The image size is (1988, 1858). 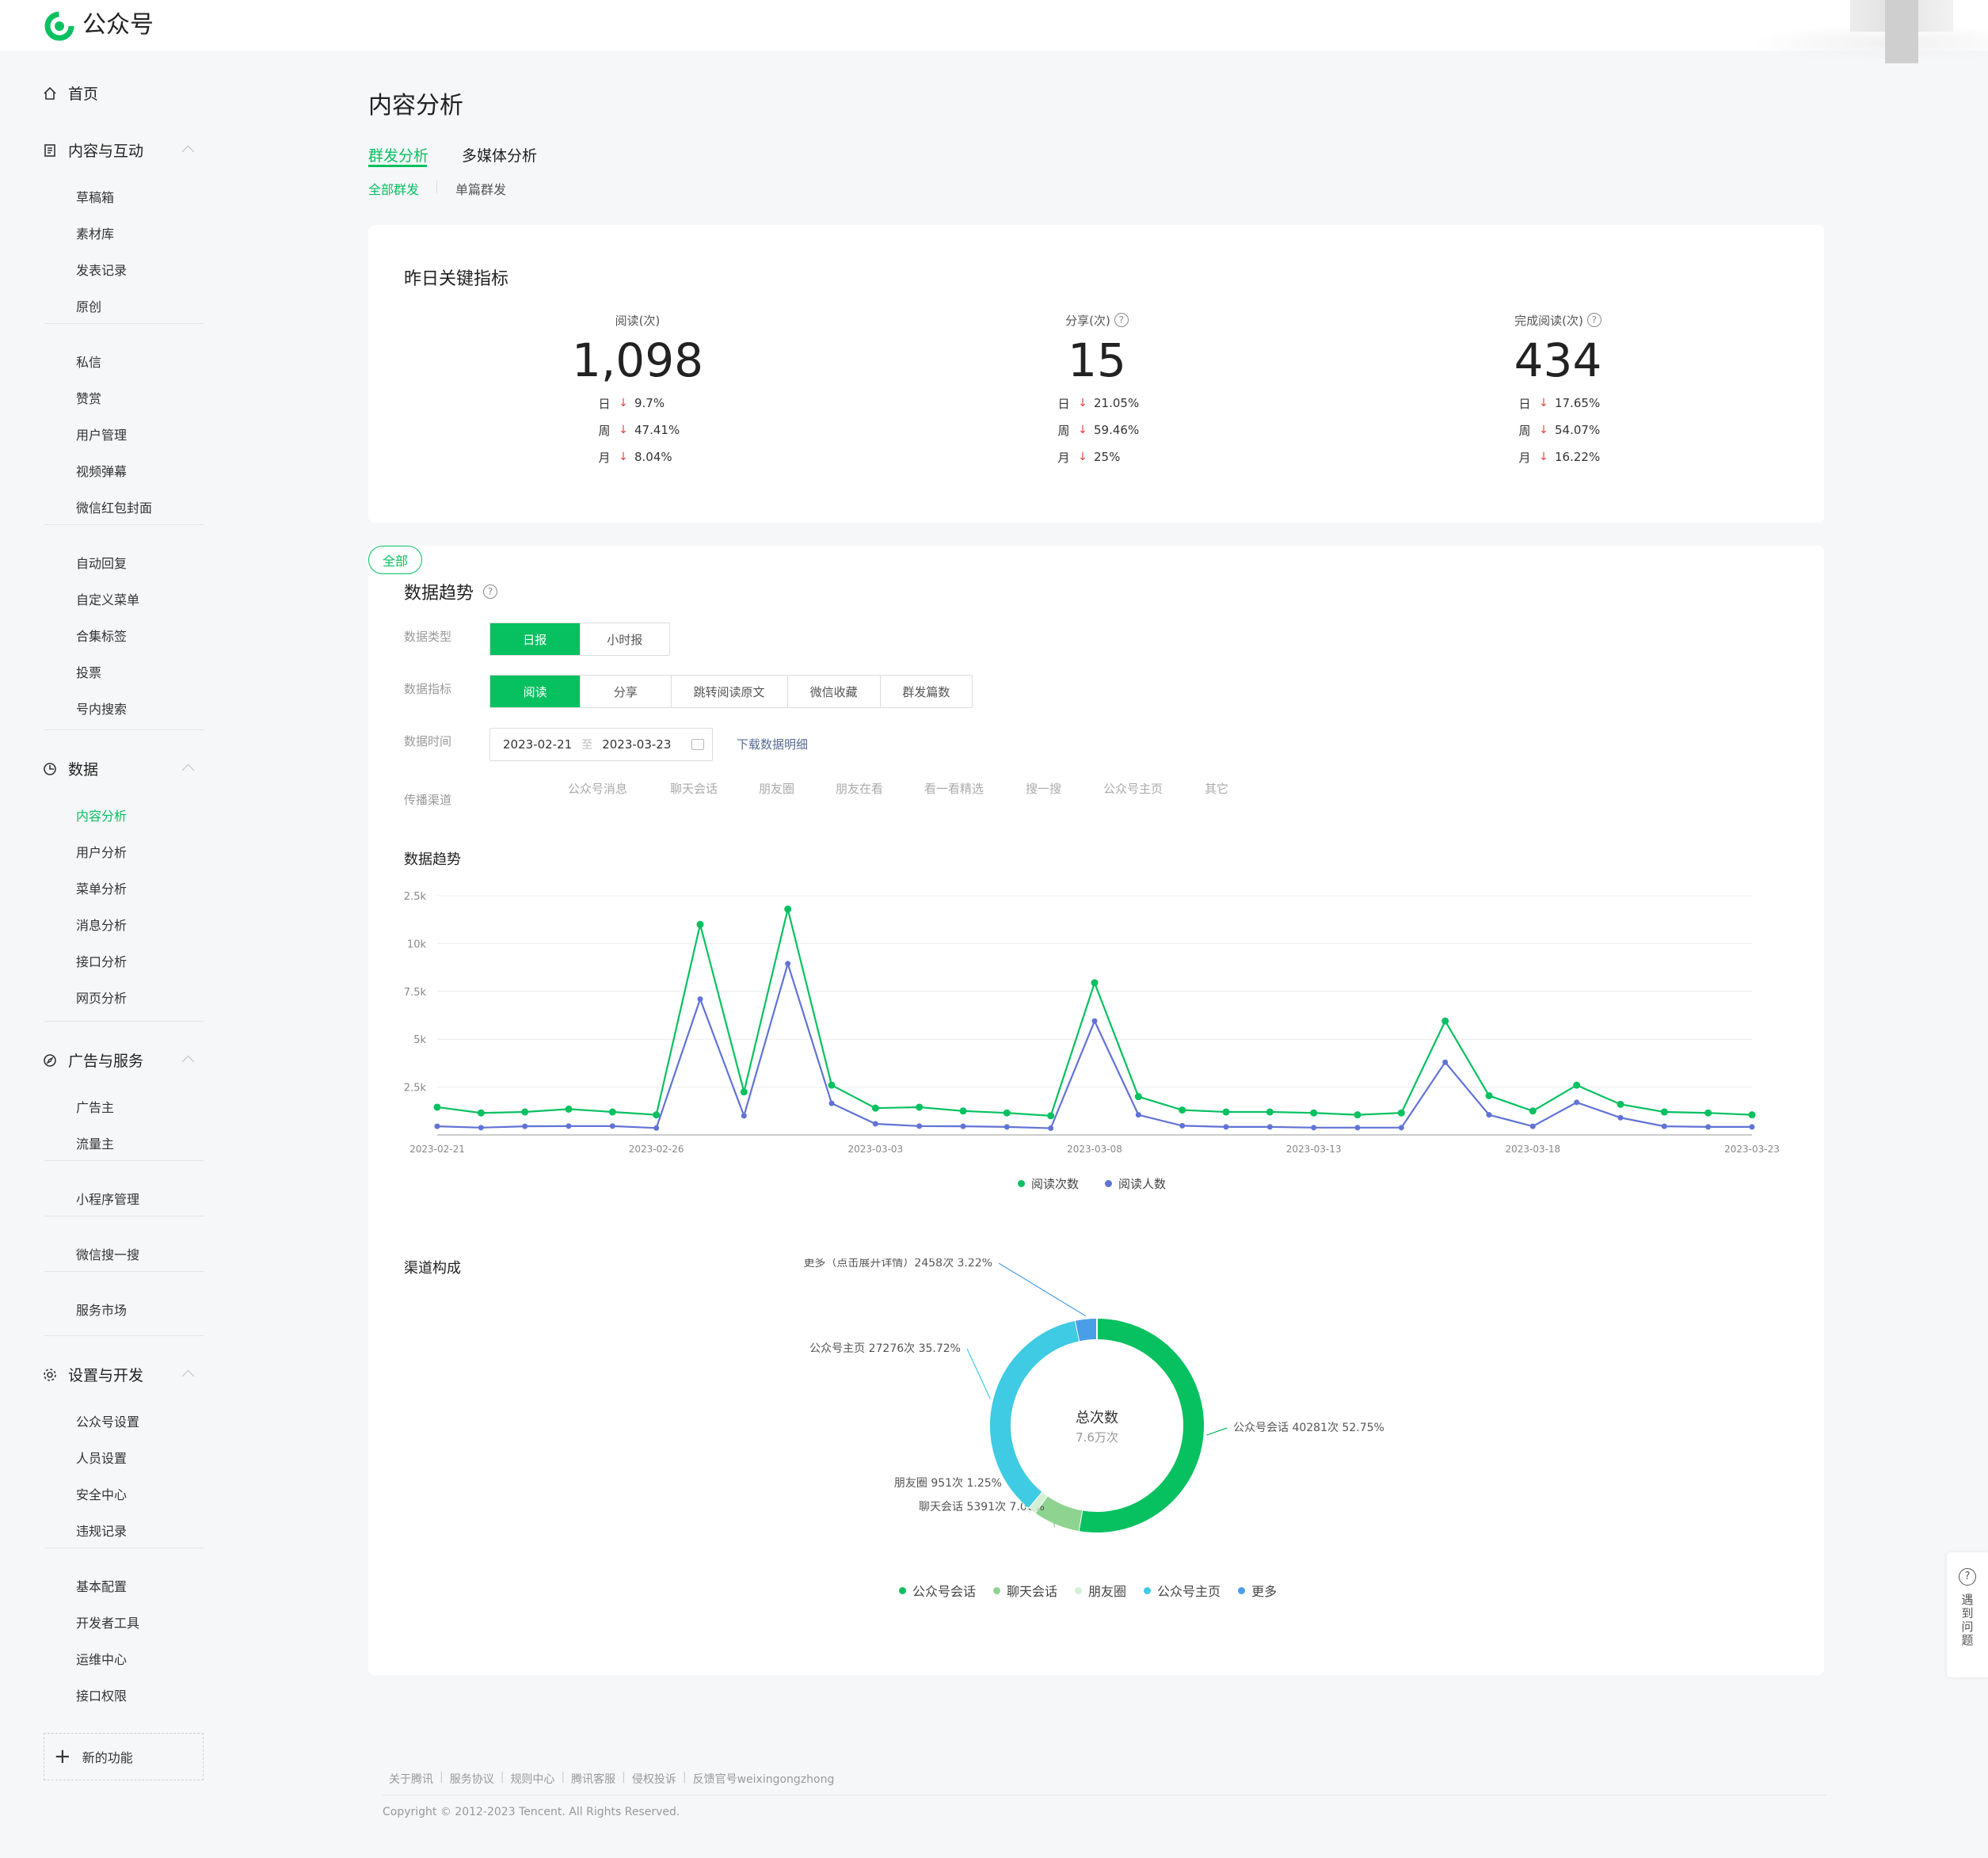 What do you see at coordinates (102, 1310) in the screenshot?
I see `sidebar-item: 服务市场` at bounding box center [102, 1310].